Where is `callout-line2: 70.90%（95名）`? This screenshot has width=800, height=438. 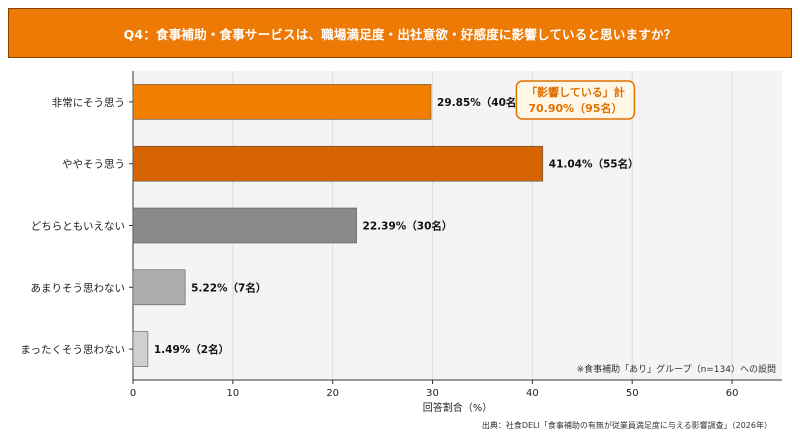 callout-line2: 70.90%（95名） is located at coordinates (575, 108).